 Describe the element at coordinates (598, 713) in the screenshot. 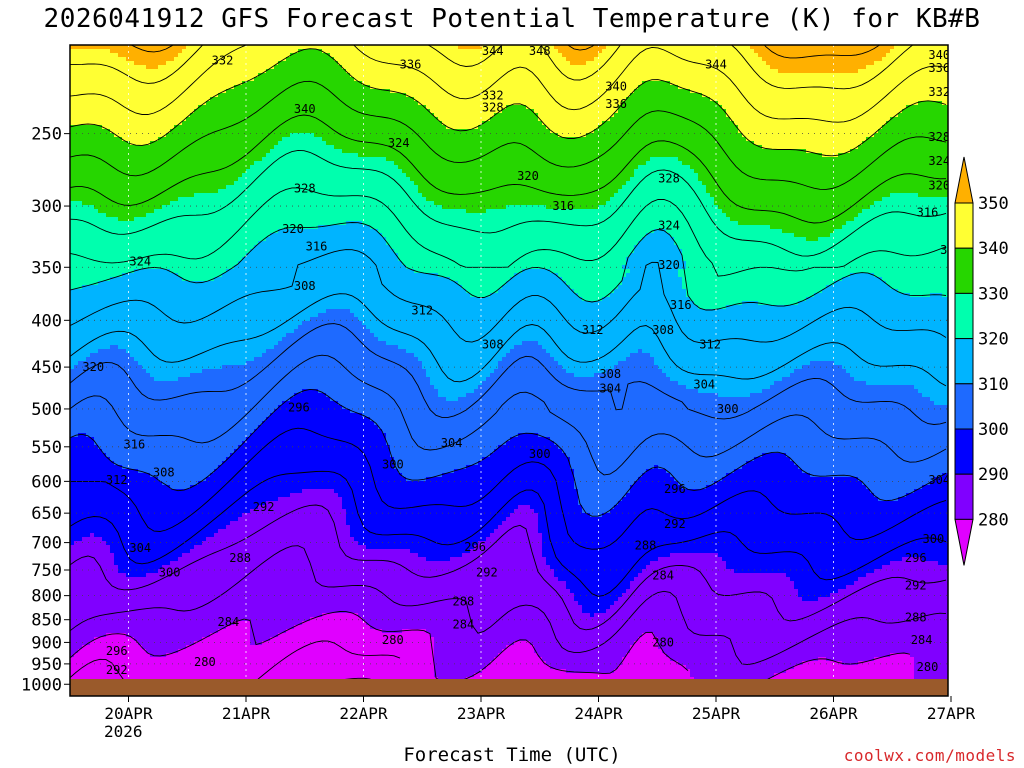

I see `x-tick-label: 24APR` at that location.